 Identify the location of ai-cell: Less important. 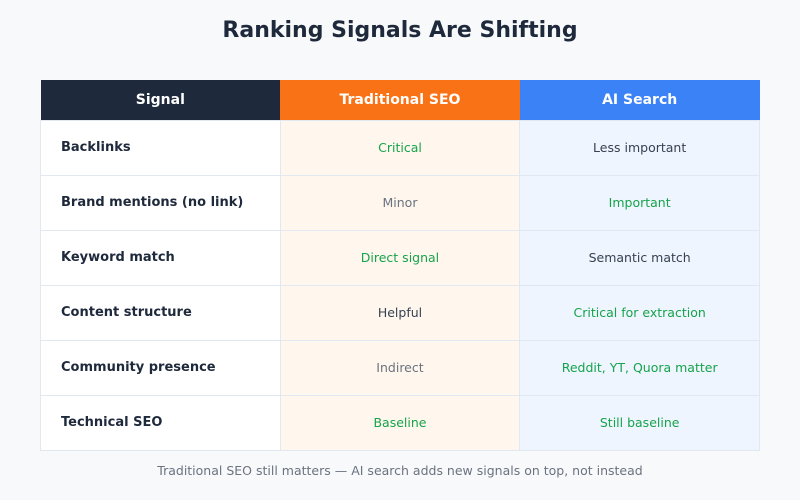
(639, 147).